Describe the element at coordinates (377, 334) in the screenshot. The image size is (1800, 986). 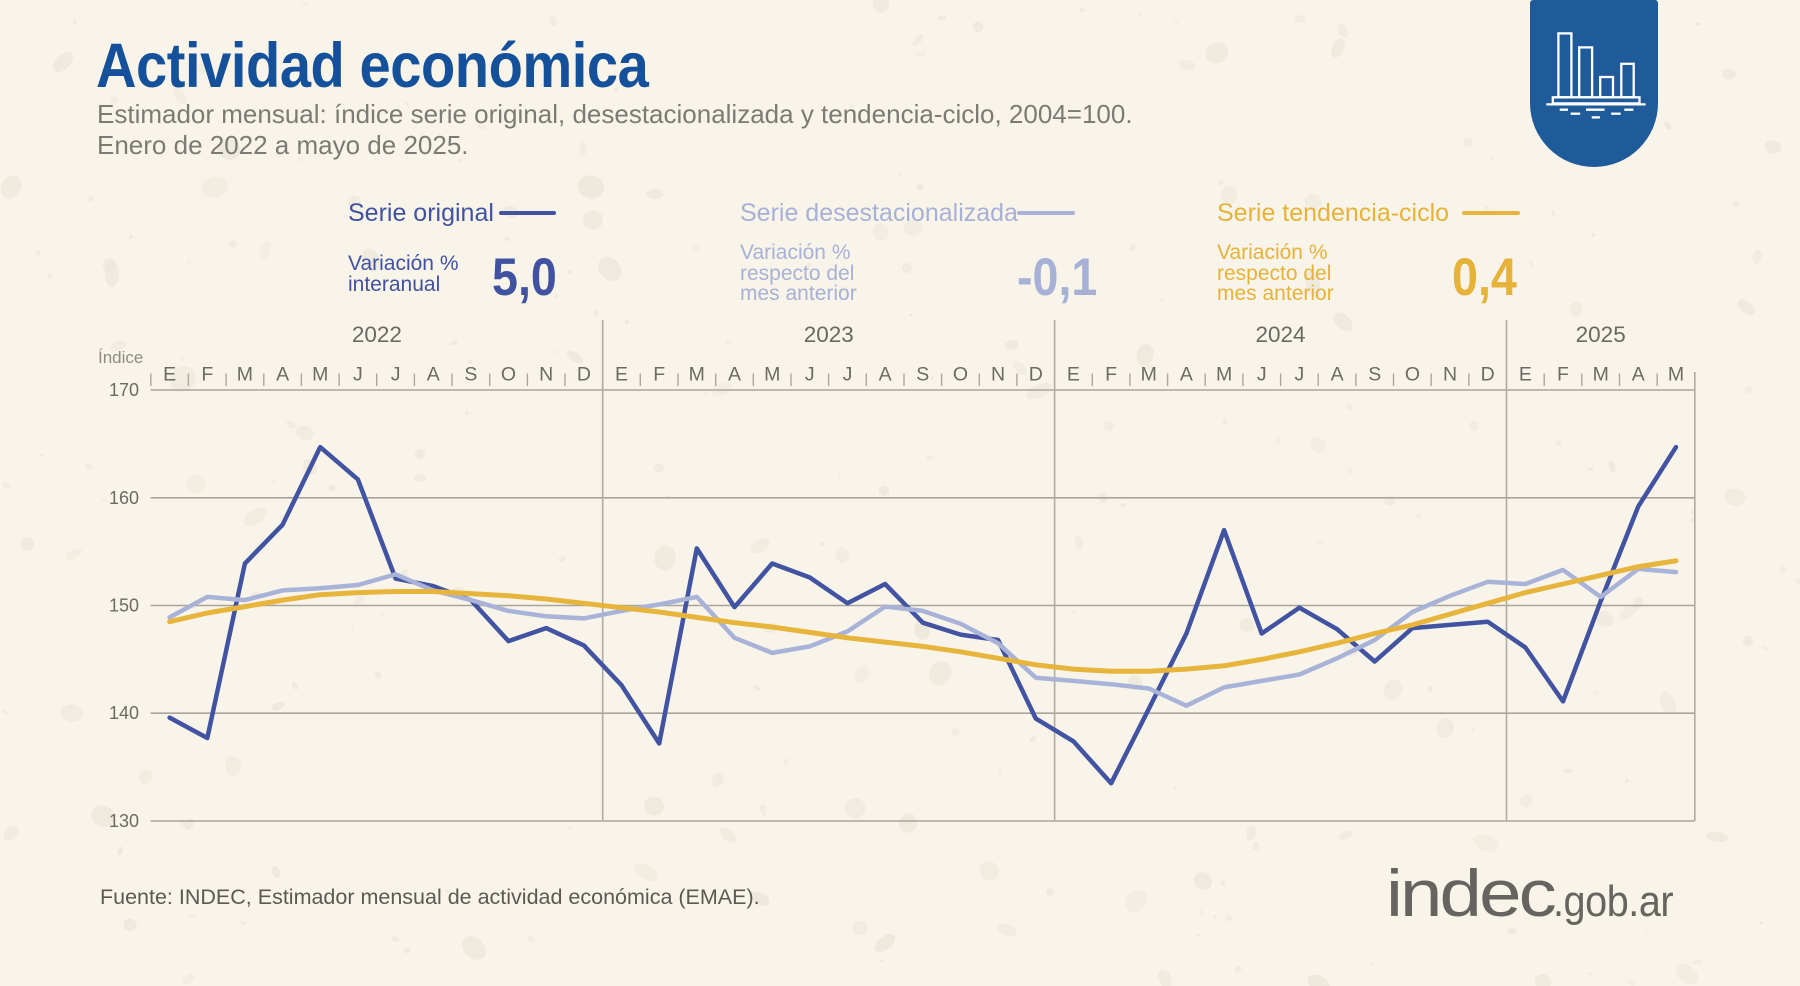
I see `svg-text: 2022` at that location.